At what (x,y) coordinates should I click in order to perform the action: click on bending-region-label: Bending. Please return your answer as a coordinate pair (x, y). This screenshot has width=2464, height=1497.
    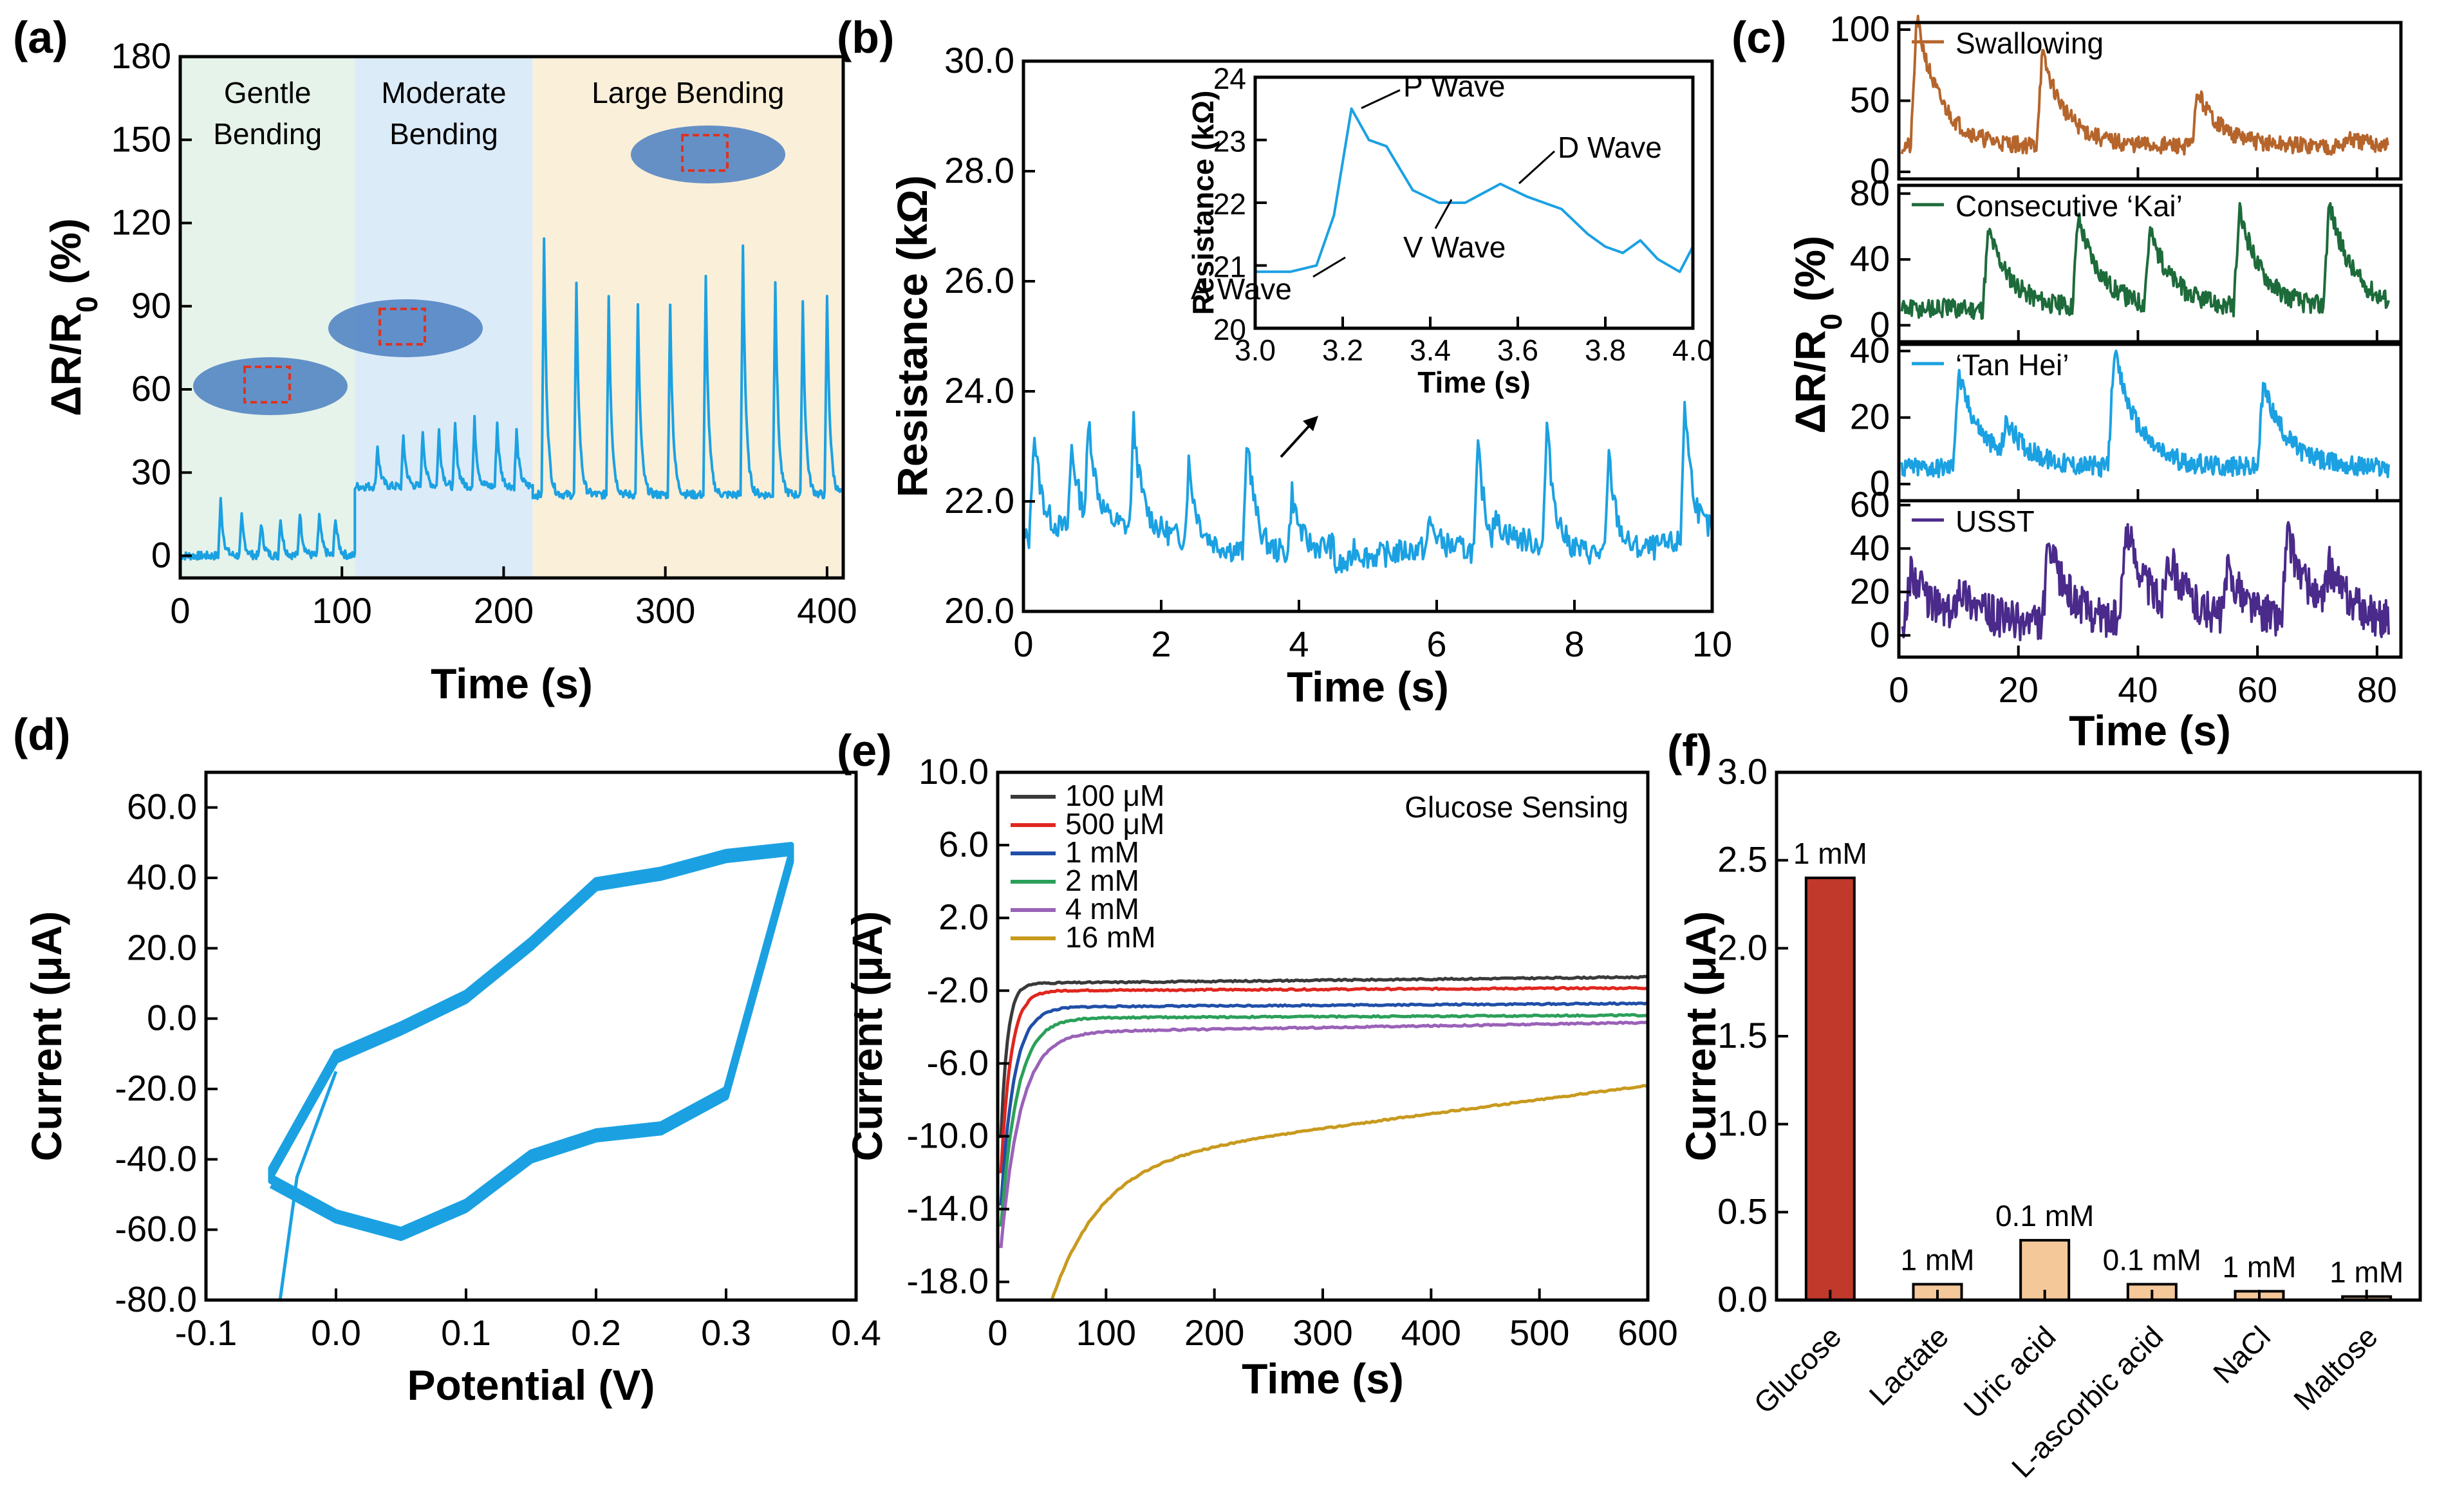
    Looking at the image, I should click on (443, 134).